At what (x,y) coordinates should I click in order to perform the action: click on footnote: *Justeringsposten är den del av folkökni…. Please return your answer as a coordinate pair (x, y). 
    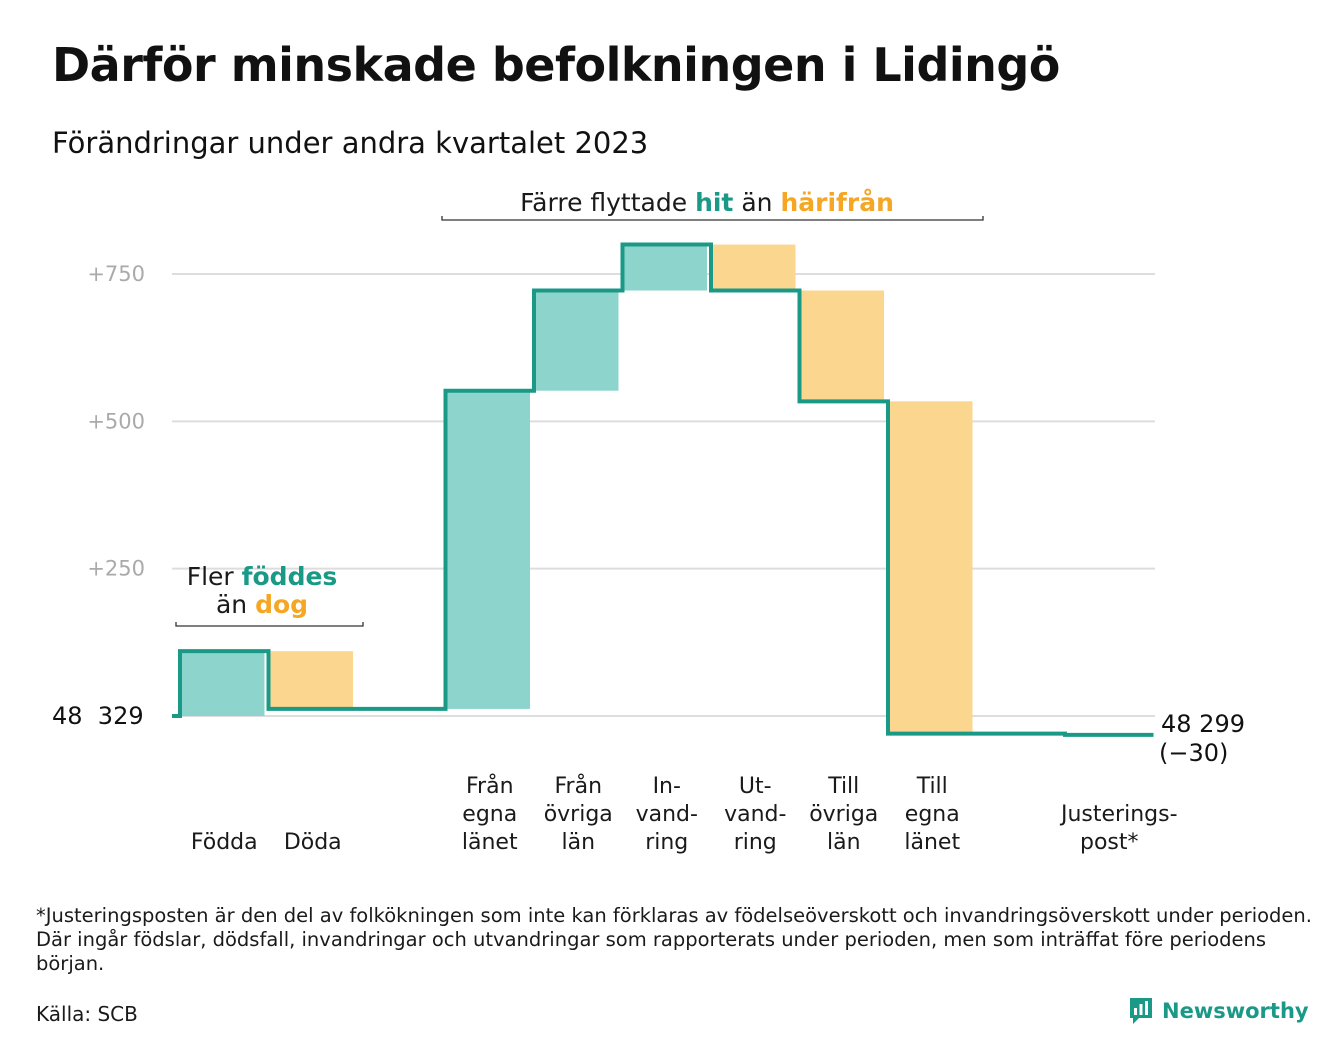
    Looking at the image, I should click on (674, 939).